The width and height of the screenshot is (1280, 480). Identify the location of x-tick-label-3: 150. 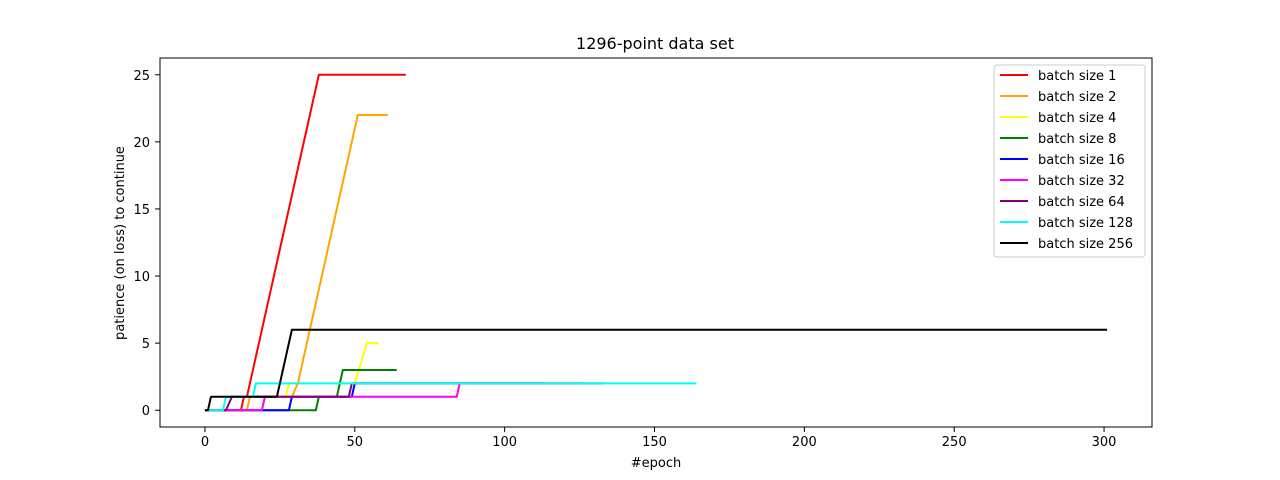
(654, 442).